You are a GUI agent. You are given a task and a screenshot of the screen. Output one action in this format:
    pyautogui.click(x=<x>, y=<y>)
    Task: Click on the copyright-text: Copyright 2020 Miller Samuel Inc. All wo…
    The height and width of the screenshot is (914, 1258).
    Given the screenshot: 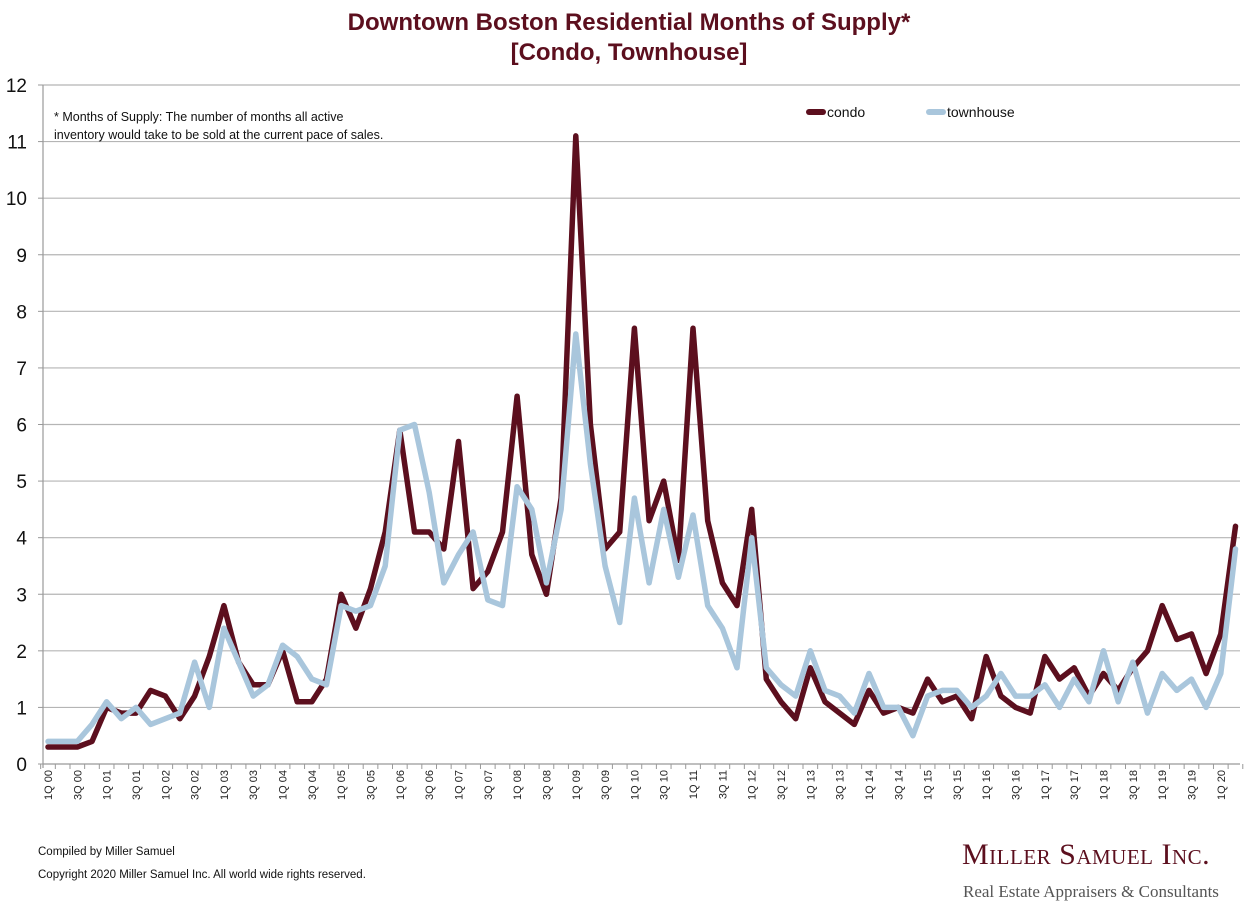 What is the action you would take?
    pyautogui.click(x=202, y=875)
    